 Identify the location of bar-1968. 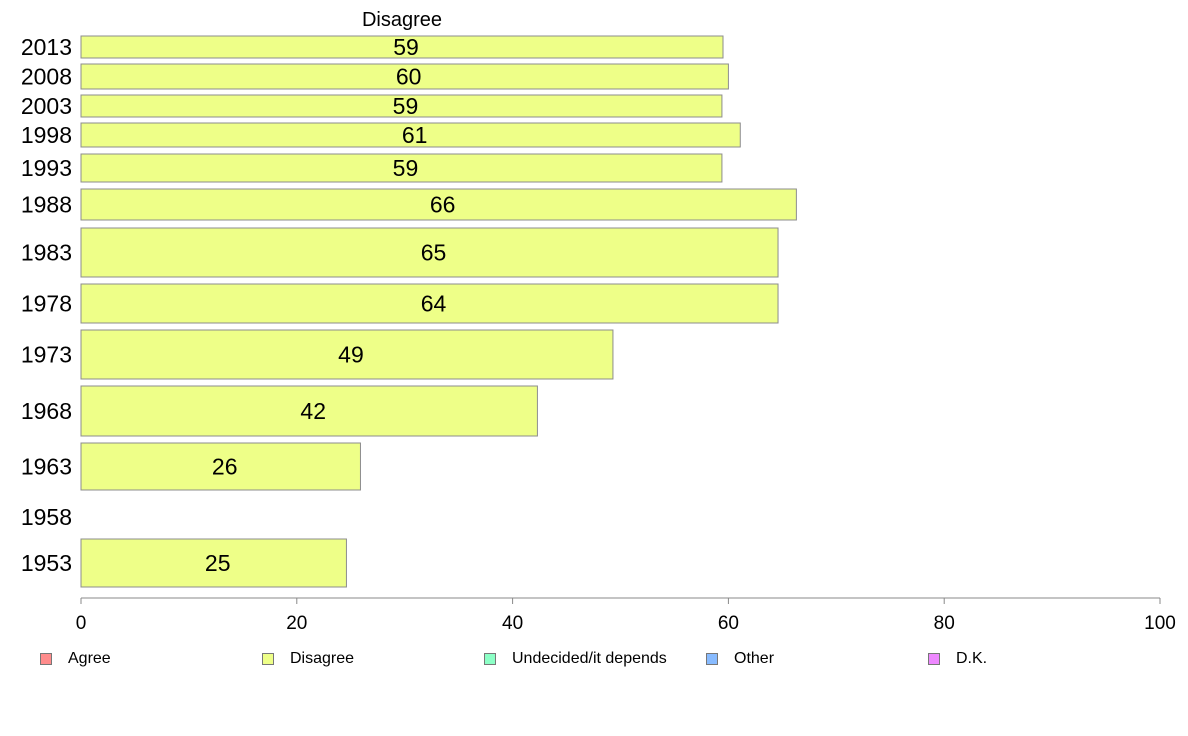
(309, 411).